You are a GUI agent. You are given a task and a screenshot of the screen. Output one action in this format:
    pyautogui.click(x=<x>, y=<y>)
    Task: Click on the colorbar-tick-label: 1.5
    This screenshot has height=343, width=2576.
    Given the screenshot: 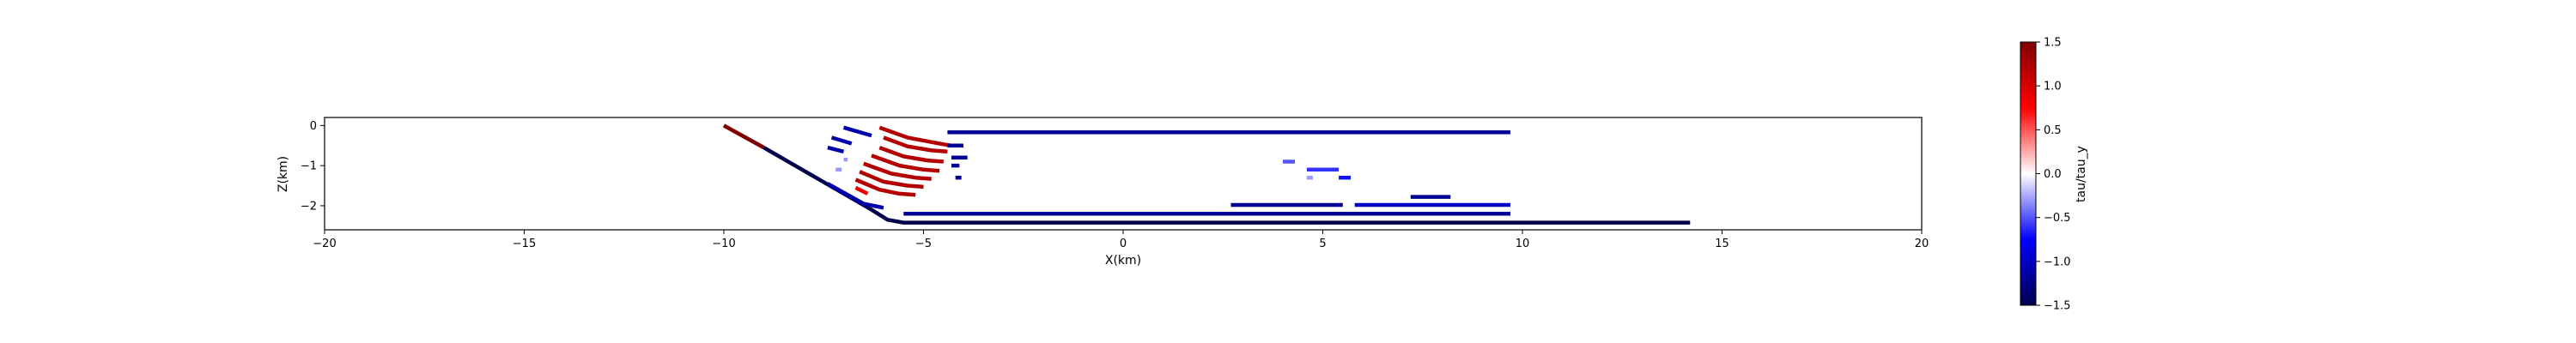 What is the action you would take?
    pyautogui.click(x=2053, y=43)
    